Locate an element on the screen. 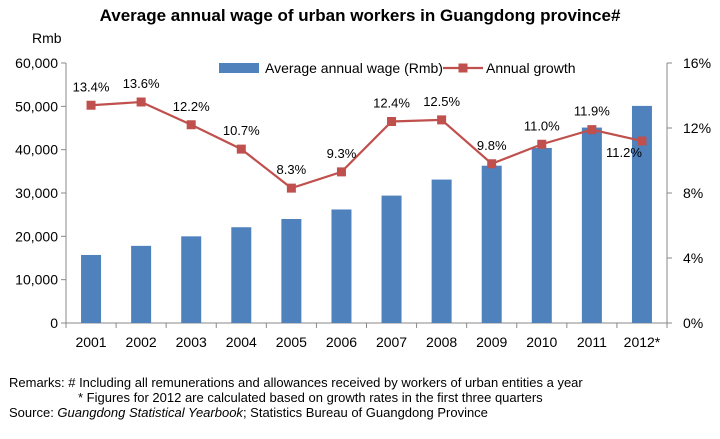  legend-line-marker is located at coordinates (463, 68).